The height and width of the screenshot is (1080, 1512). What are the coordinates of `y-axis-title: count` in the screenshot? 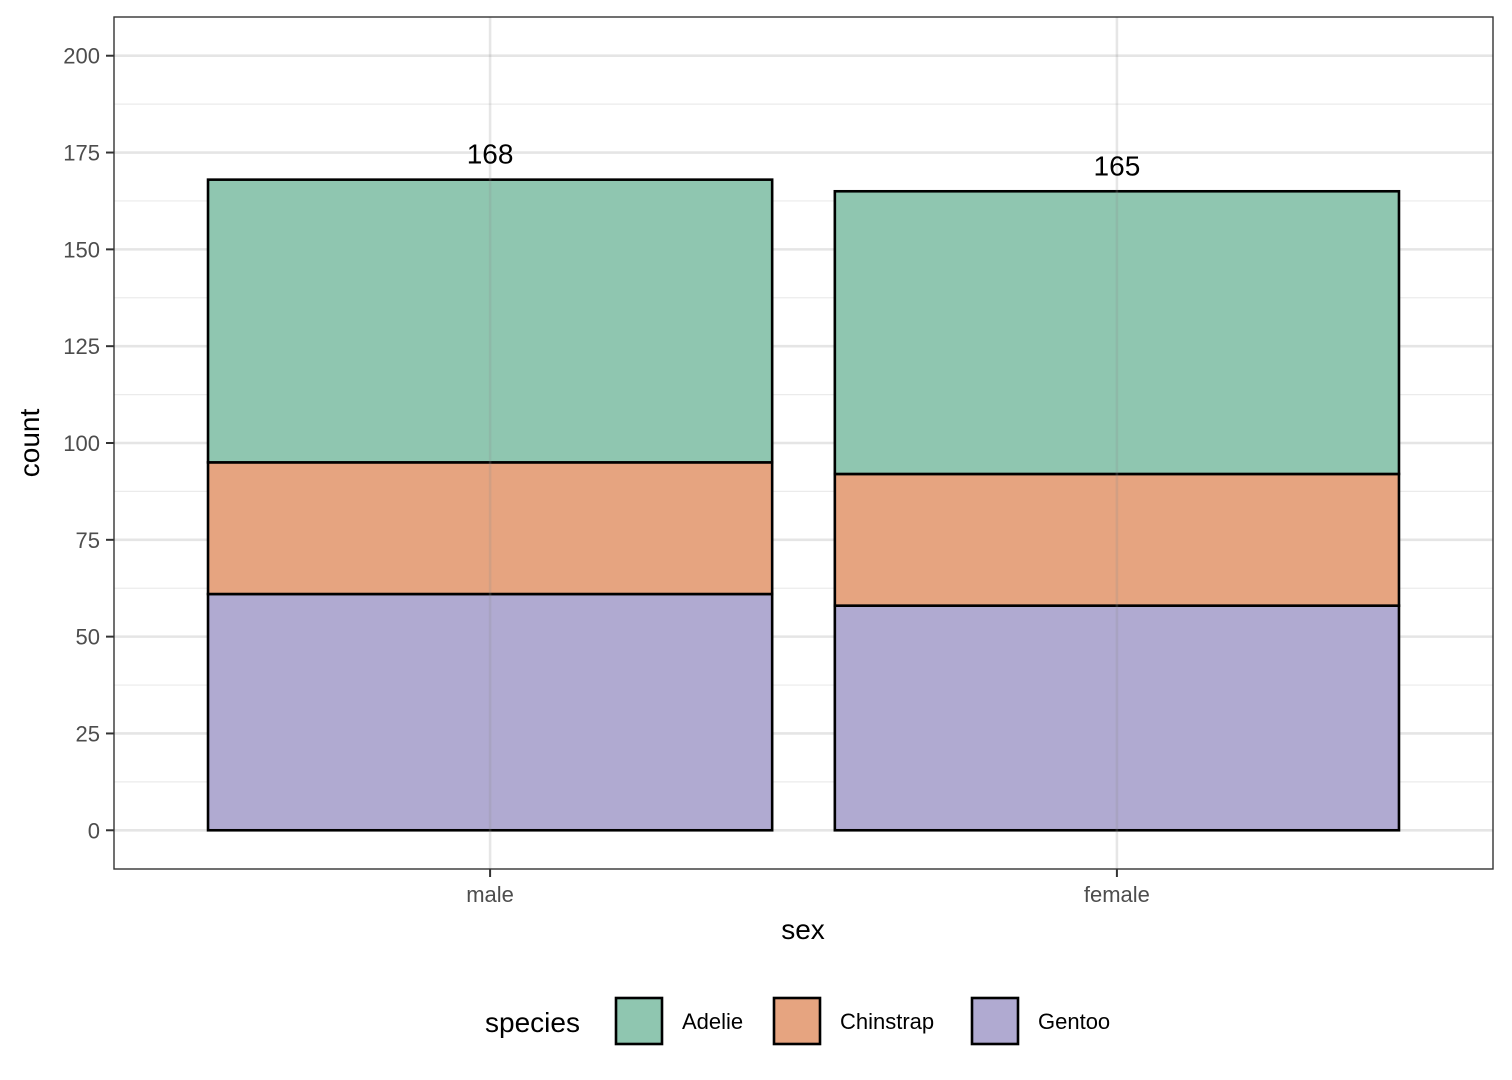 It's located at (29, 443).